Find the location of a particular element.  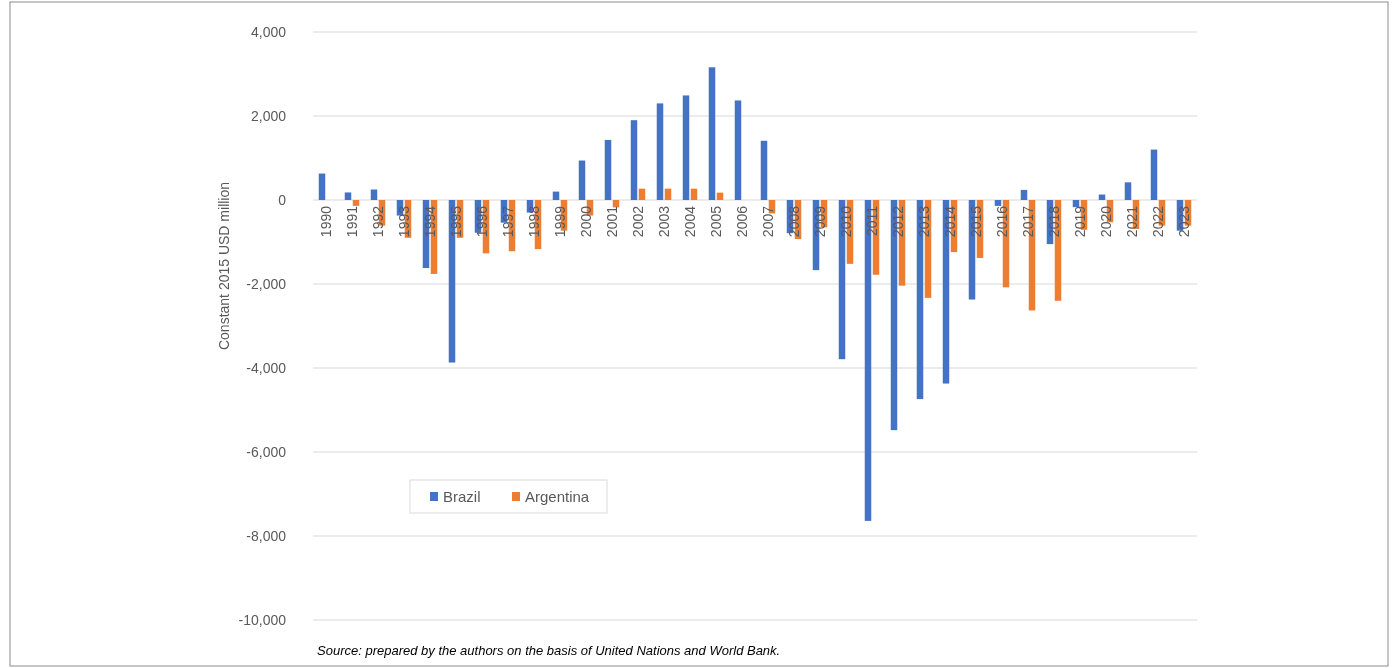

x-tick-label: 2007 is located at coordinates (768, 221).